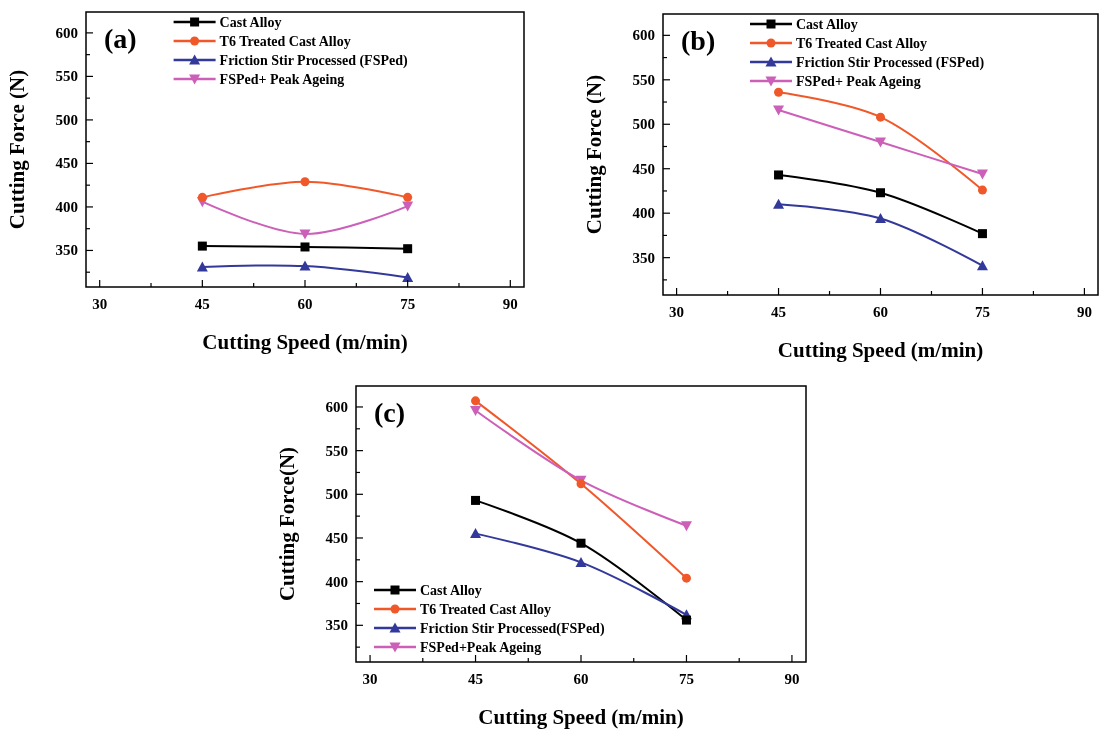 The height and width of the screenshot is (730, 1104). What do you see at coordinates (120, 38) in the screenshot?
I see `chart-title: (a)` at bounding box center [120, 38].